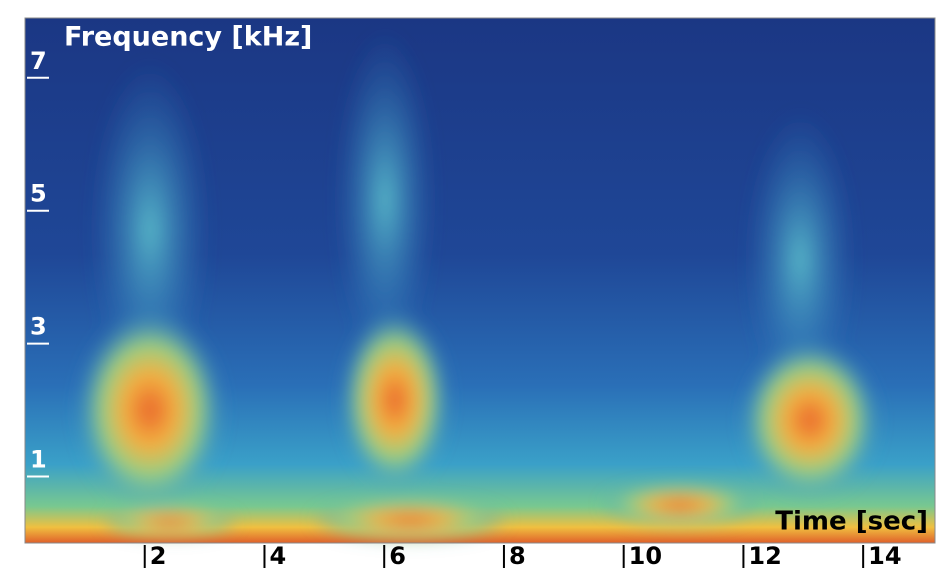 The width and height of the screenshot is (943, 573). I want to click on x-tick-label: 2, so click(158, 556).